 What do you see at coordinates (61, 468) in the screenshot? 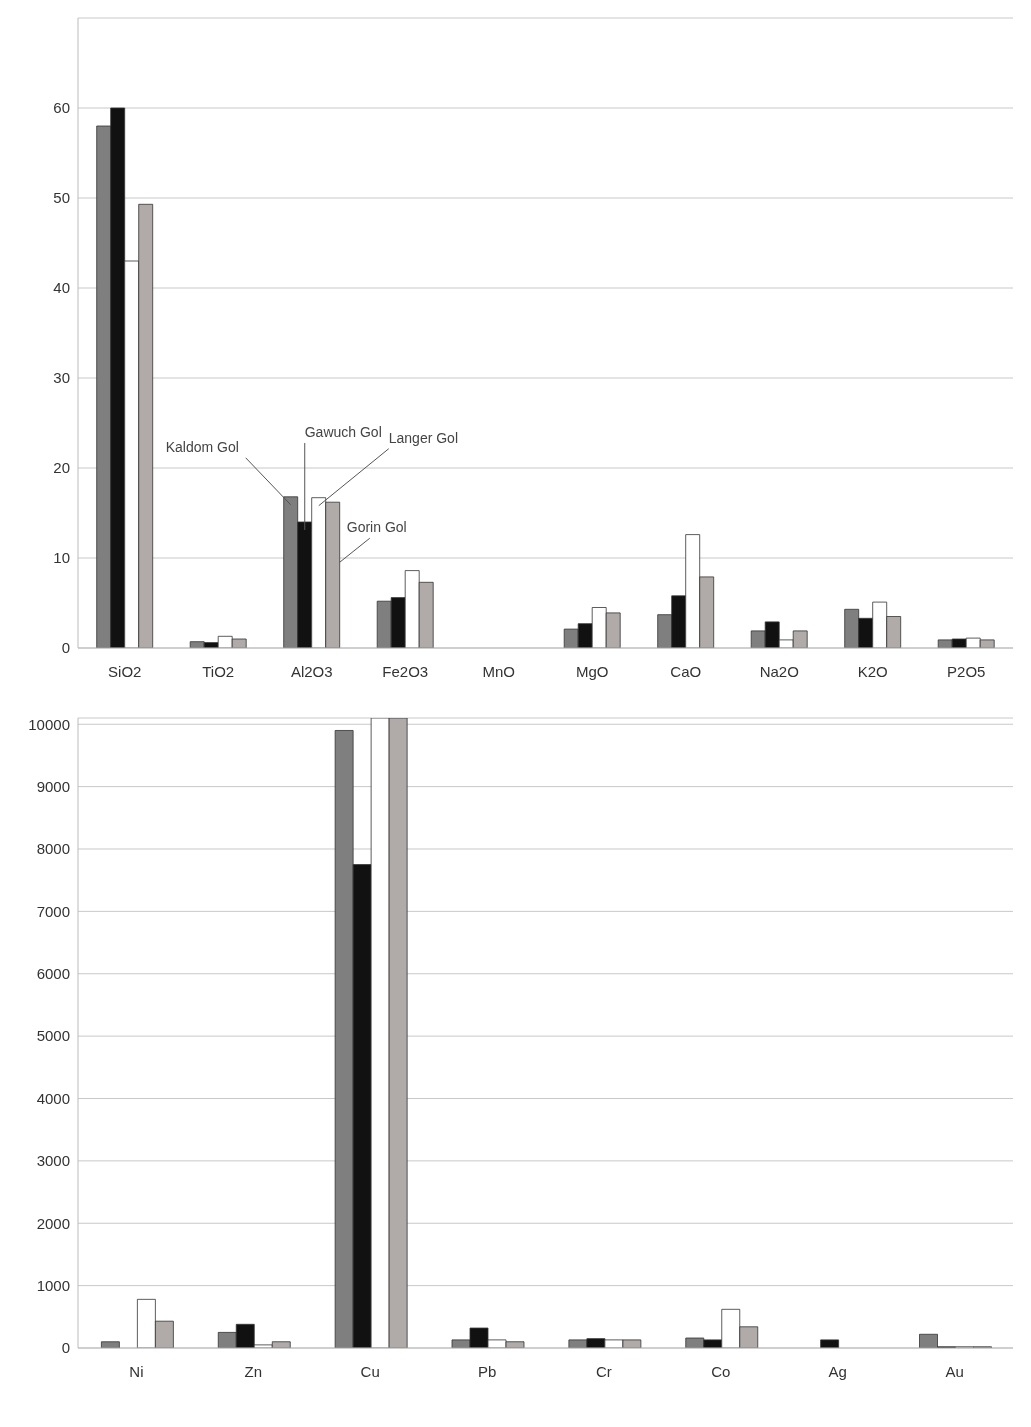
I see `y-tick-label: 20` at bounding box center [61, 468].